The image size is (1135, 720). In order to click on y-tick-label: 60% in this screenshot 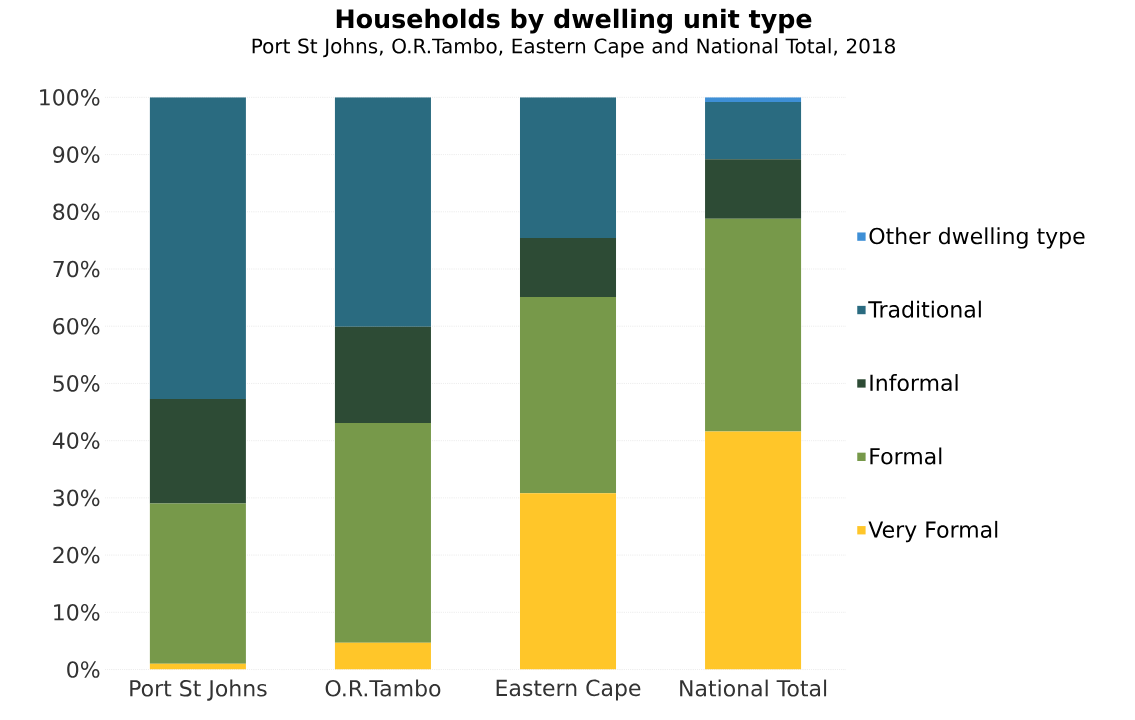, I will do `click(76, 326)`.